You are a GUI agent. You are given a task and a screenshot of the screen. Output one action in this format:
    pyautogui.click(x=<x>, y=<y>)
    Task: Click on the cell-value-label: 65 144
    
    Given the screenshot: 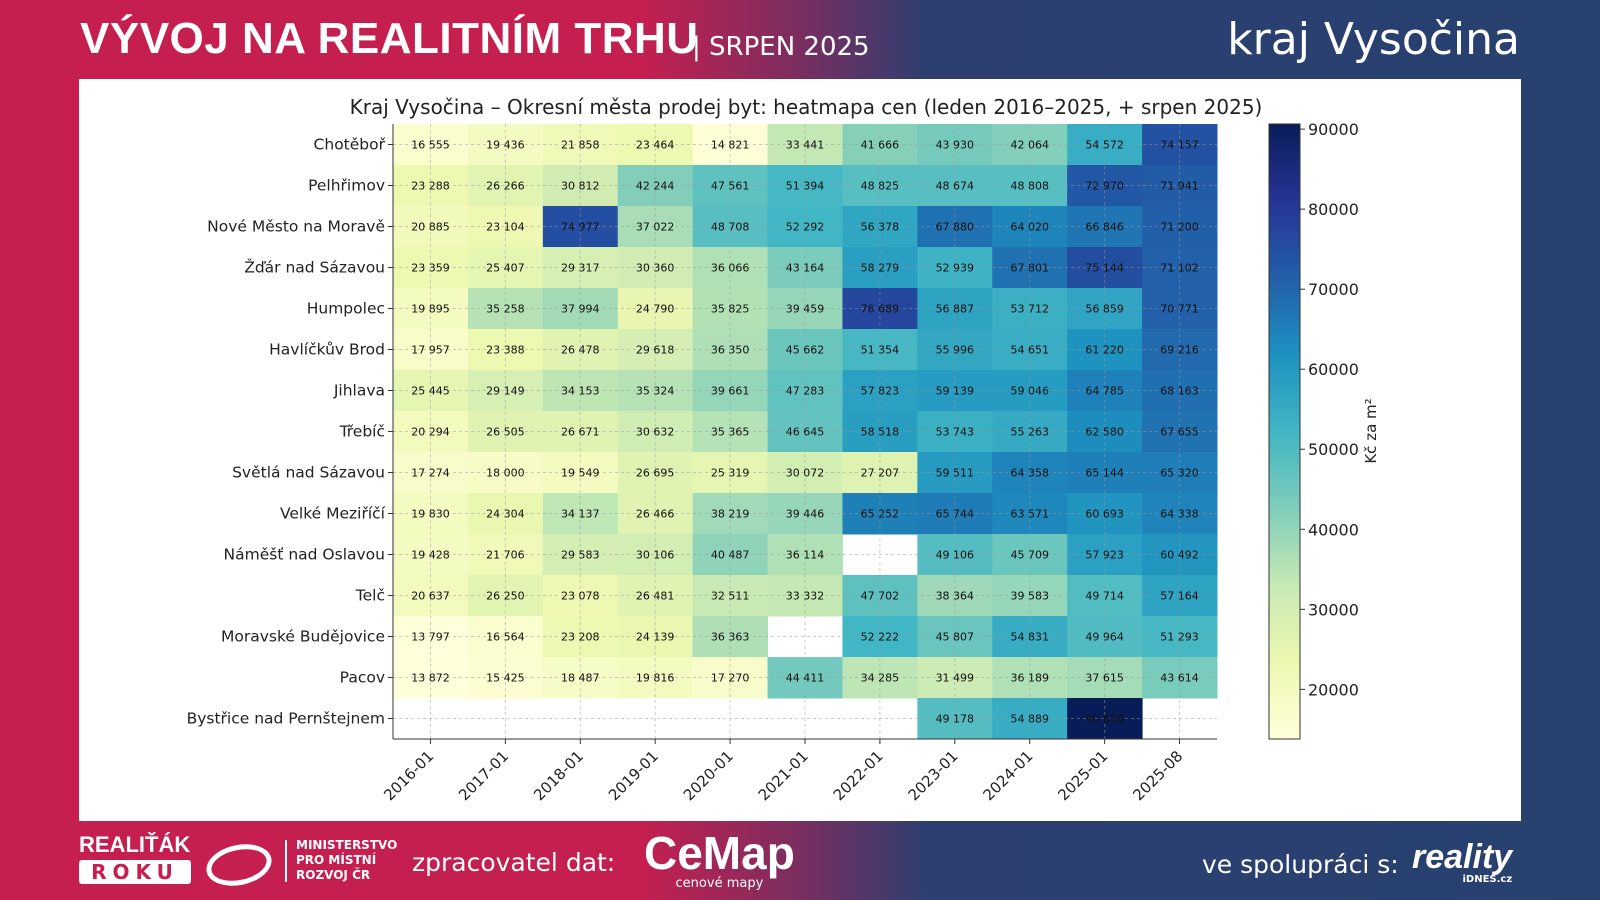 What is the action you would take?
    pyautogui.click(x=1104, y=473)
    